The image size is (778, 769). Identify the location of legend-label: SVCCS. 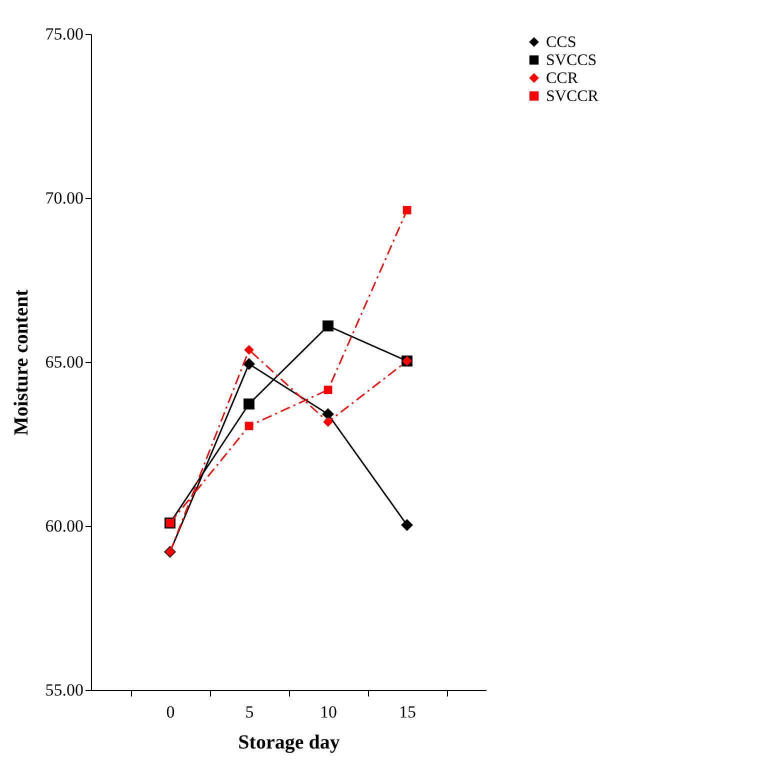
(571, 60).